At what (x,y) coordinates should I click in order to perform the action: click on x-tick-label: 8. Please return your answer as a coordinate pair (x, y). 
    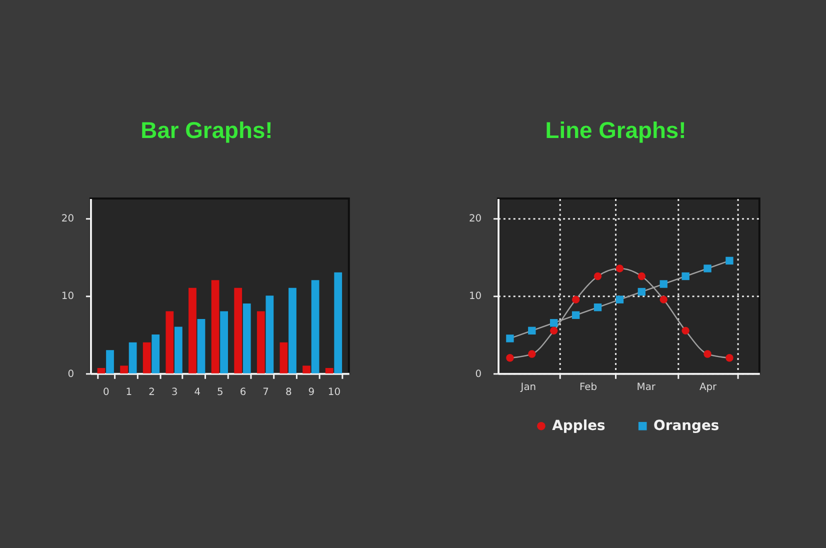
    Looking at the image, I should click on (288, 392).